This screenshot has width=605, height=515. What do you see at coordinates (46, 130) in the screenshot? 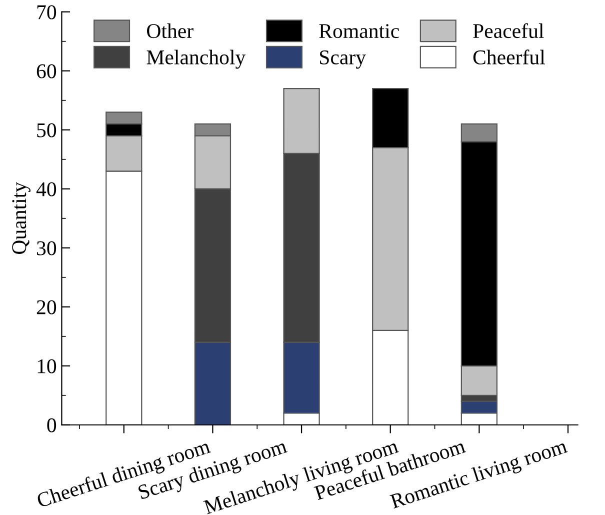
I see `y-tick-label: 50` at bounding box center [46, 130].